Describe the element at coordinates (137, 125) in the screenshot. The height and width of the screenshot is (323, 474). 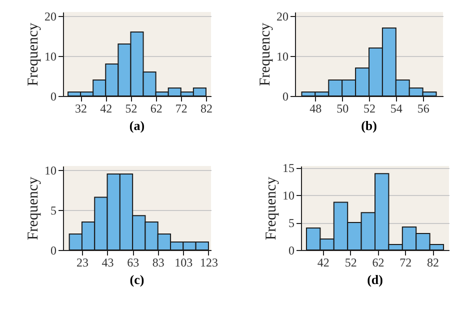
I see `text: (a)` at that location.